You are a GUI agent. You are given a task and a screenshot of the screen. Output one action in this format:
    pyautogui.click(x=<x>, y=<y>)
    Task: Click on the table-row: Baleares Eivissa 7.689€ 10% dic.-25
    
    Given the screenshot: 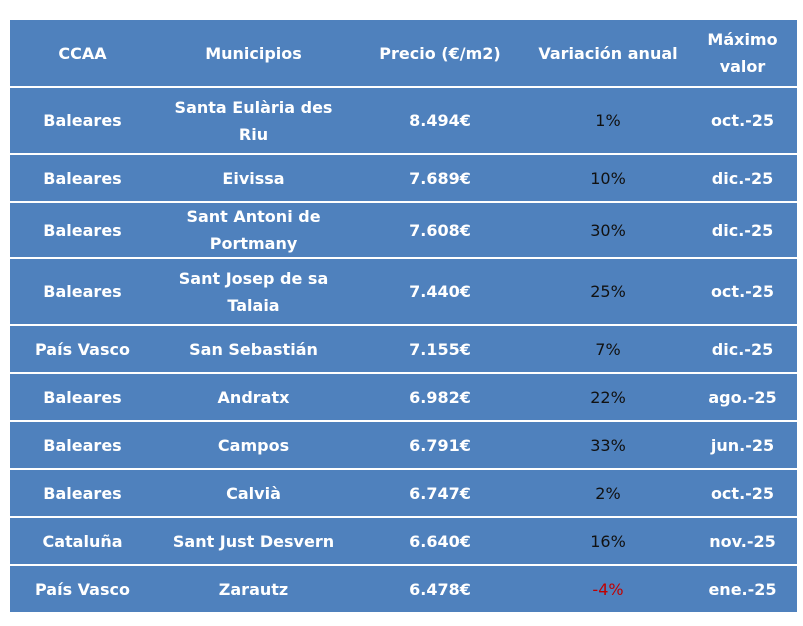 What is the action you would take?
    pyautogui.click(x=403, y=179)
    